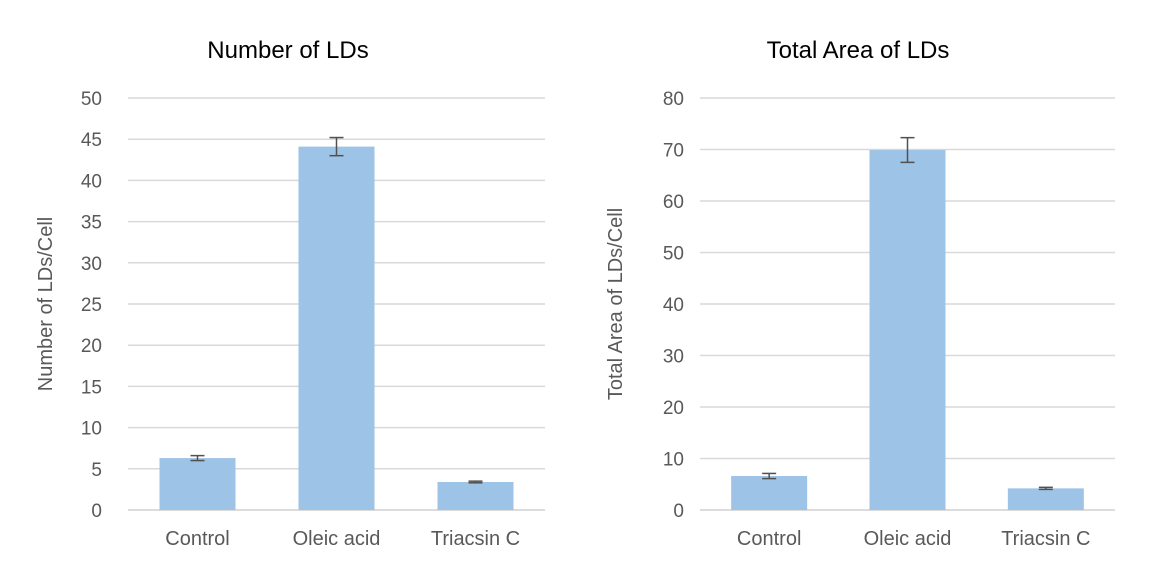  I want to click on y-tick-label: 70, so click(673, 151).